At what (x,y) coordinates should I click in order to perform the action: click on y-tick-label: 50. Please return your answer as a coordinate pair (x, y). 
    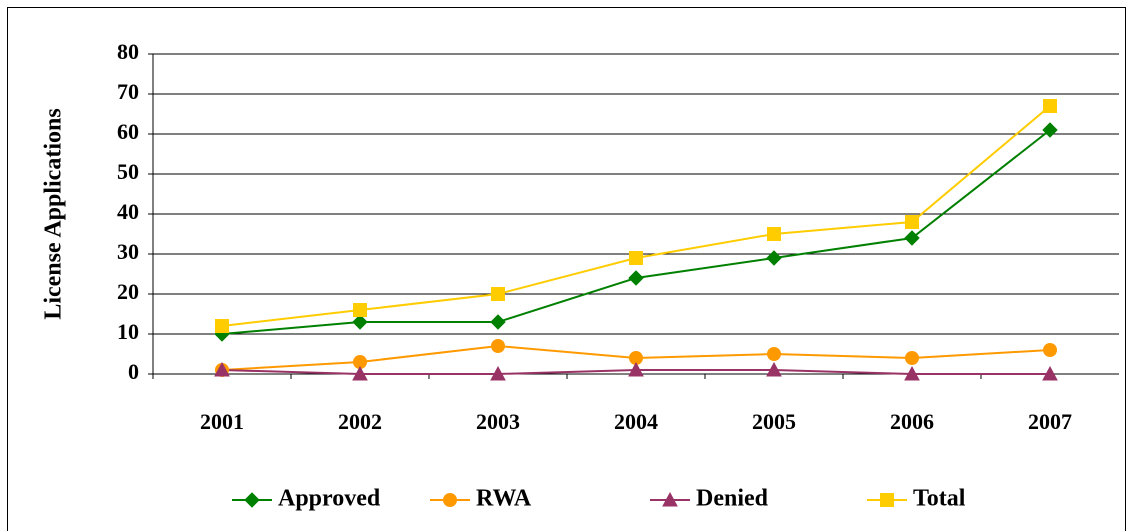
    Looking at the image, I should click on (128, 171).